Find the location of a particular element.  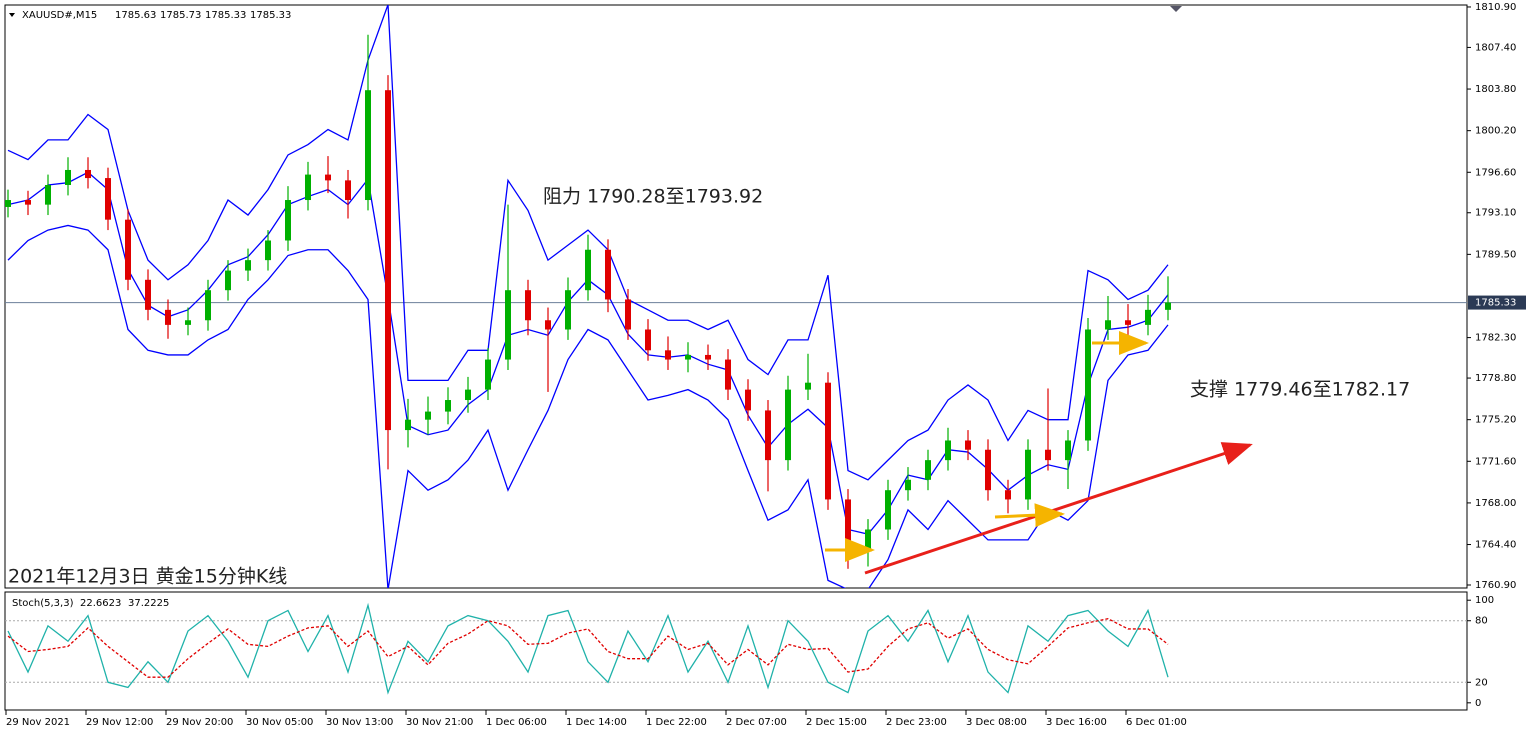

y-tick-label: 1768.00 is located at coordinates (1495, 503).